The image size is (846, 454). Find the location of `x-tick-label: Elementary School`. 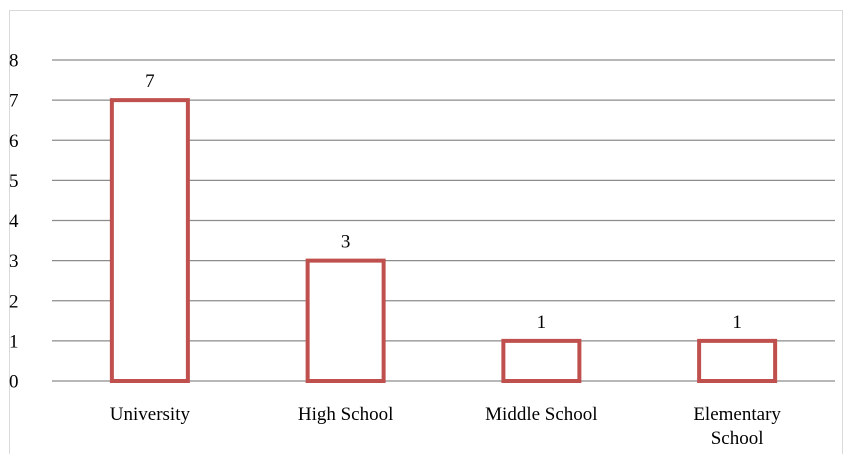

x-tick-label: Elementary School is located at coordinates (737, 426).